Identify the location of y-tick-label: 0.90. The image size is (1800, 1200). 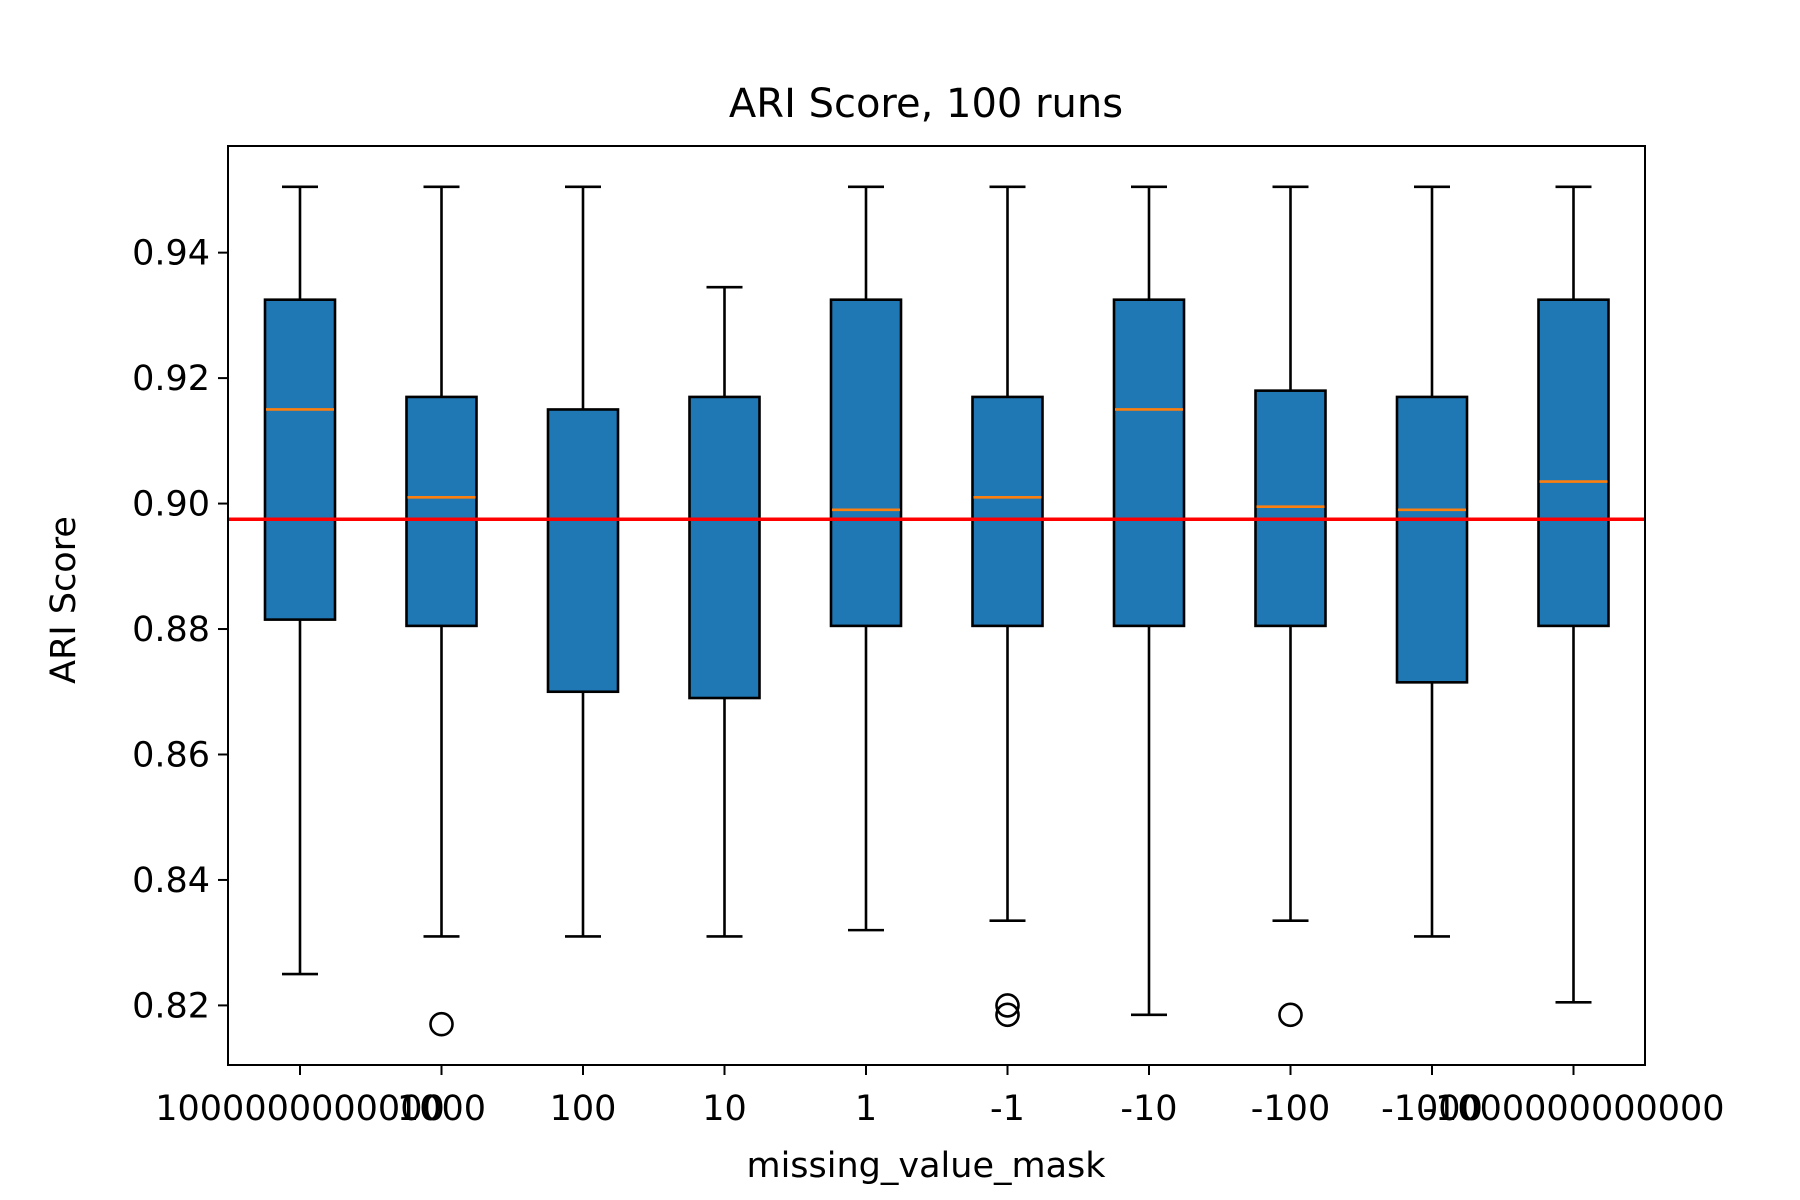
(171, 505).